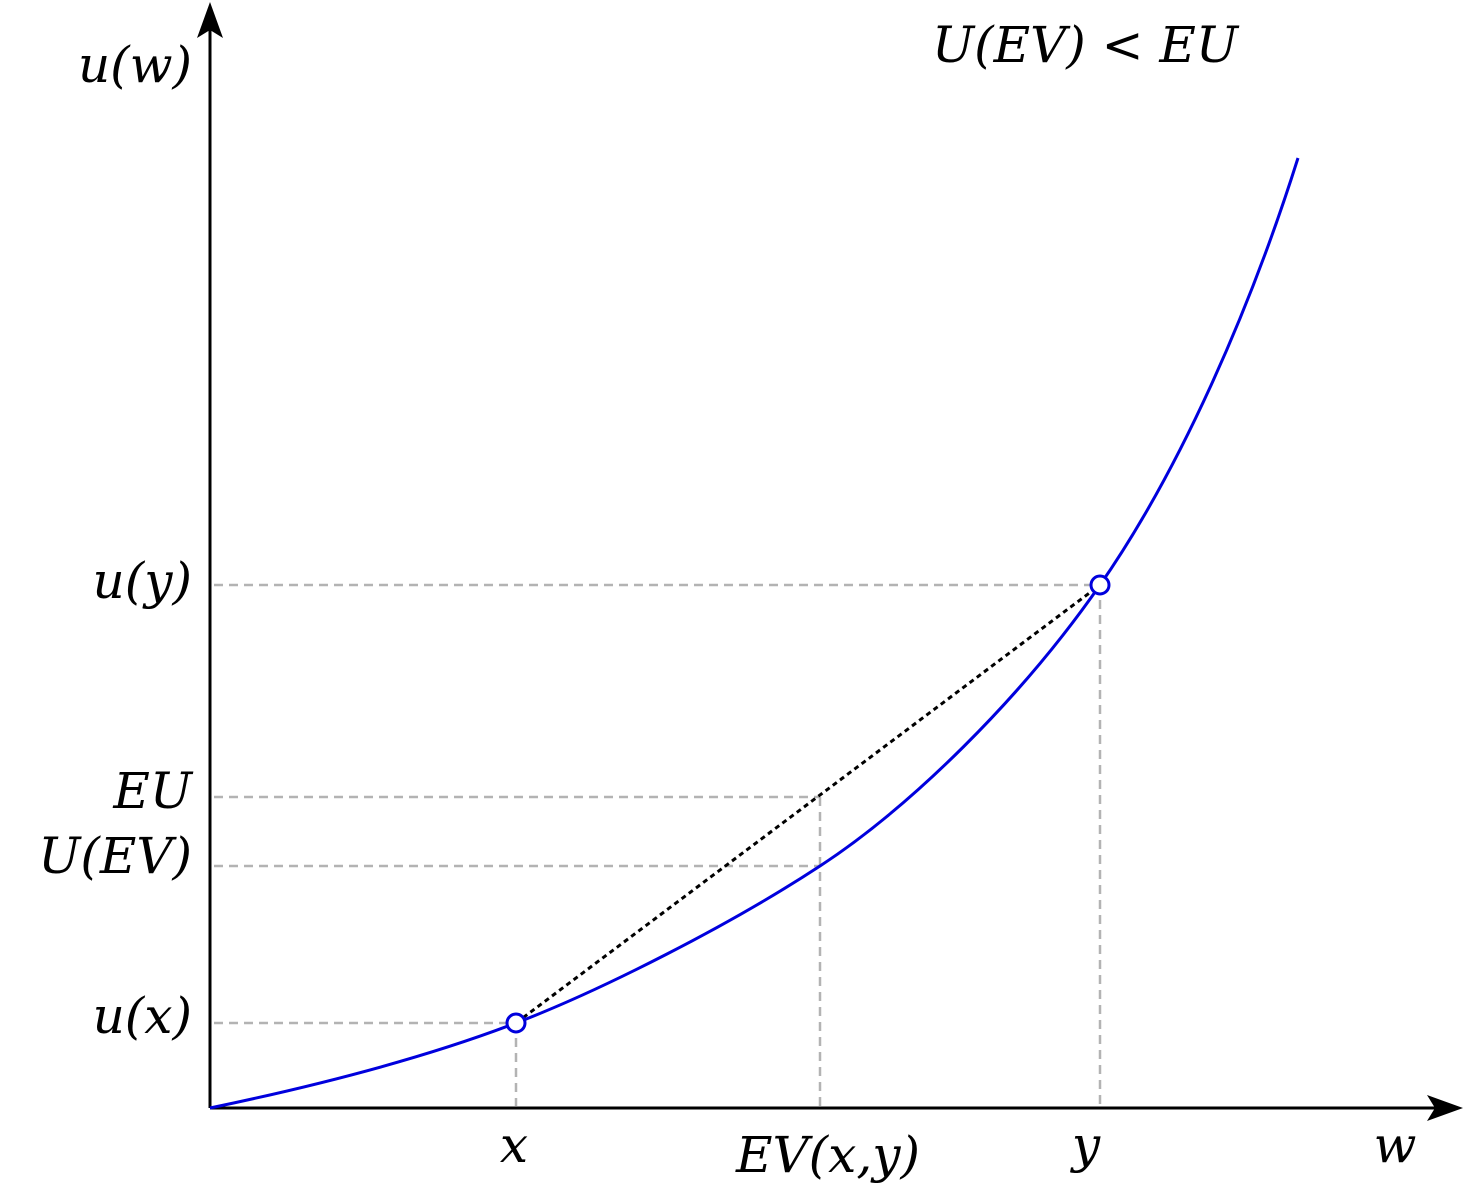 The width and height of the screenshot is (1463, 1191). What do you see at coordinates (514, 1145) in the screenshot?
I see `x-label: x` at bounding box center [514, 1145].